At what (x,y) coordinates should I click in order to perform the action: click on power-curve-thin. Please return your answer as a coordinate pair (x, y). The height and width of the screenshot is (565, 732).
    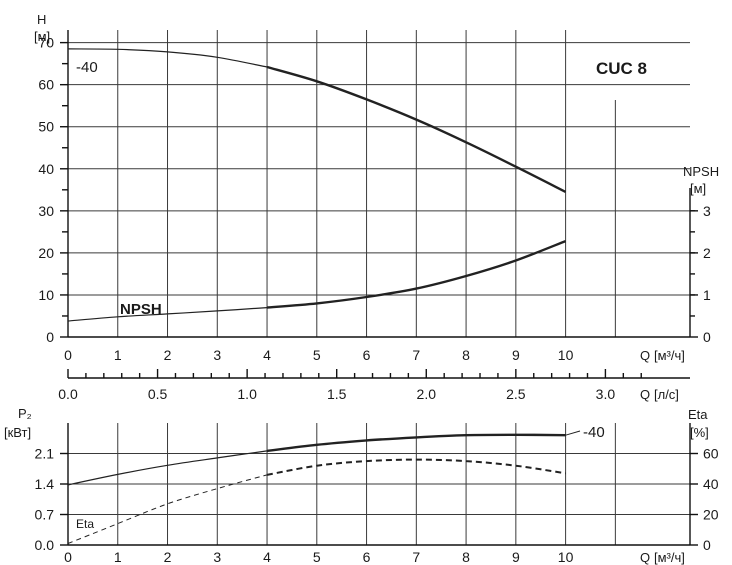
    Looking at the image, I should click on (167, 468).